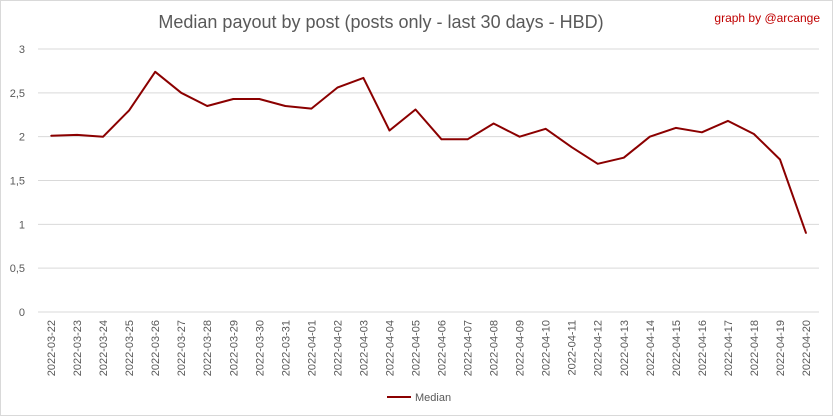 The image size is (833, 416). Describe the element at coordinates (651, 348) in the screenshot. I see `x-tick-label: 2022-04-14` at that location.